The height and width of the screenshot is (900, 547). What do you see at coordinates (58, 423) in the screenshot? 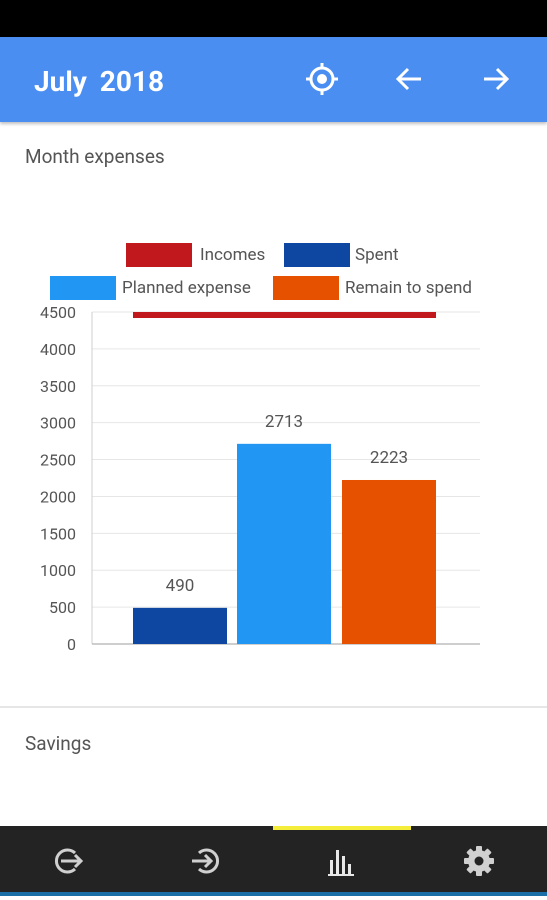
I see `y-tick-label: 3000` at bounding box center [58, 423].